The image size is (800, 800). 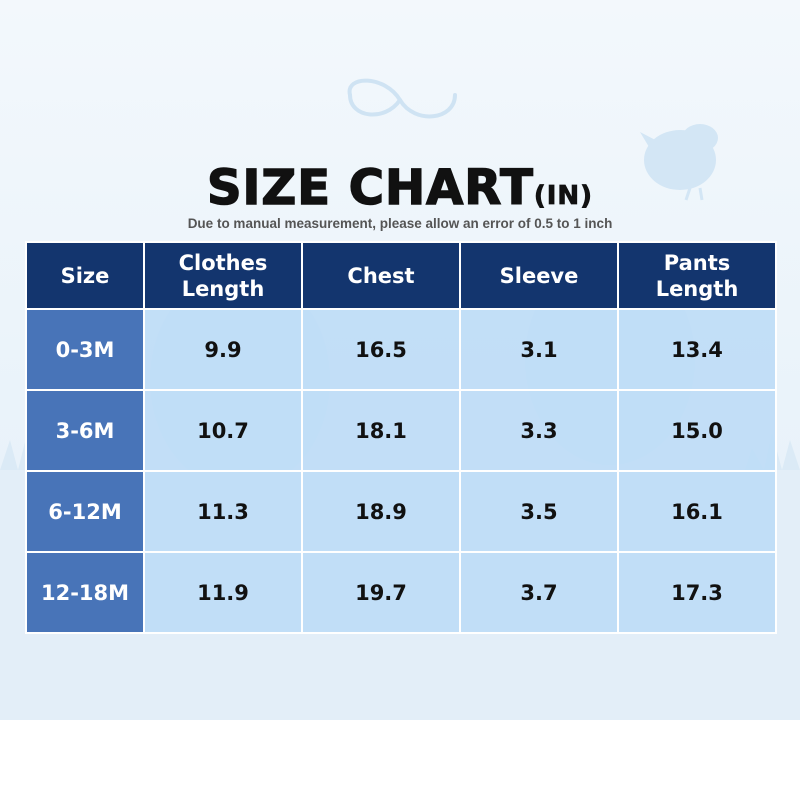 What do you see at coordinates (563, 196) in the screenshot?
I see `title-unit: (IN)` at bounding box center [563, 196].